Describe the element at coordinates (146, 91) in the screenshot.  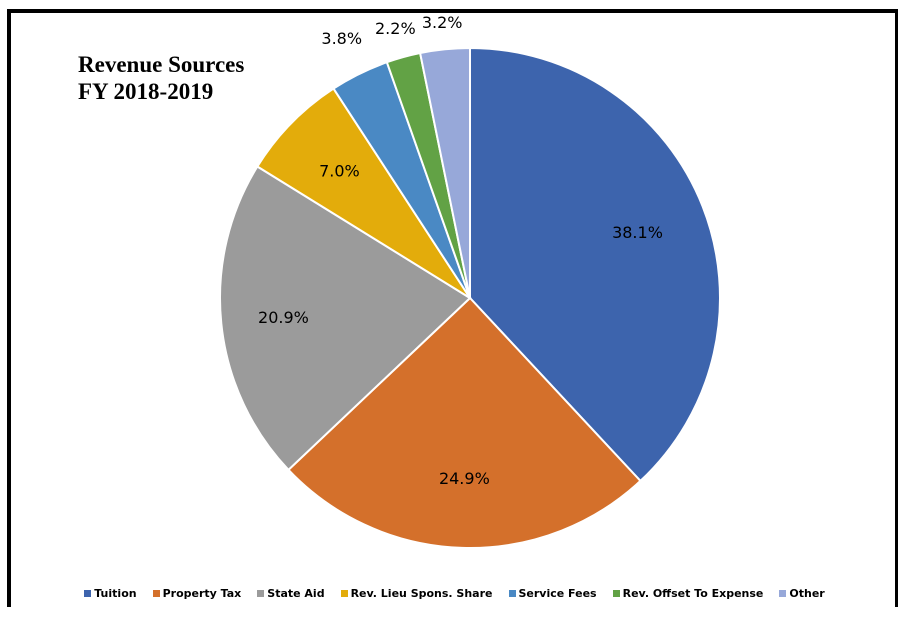
I see `chart-title-line-2: FY 2018-2019` at that location.